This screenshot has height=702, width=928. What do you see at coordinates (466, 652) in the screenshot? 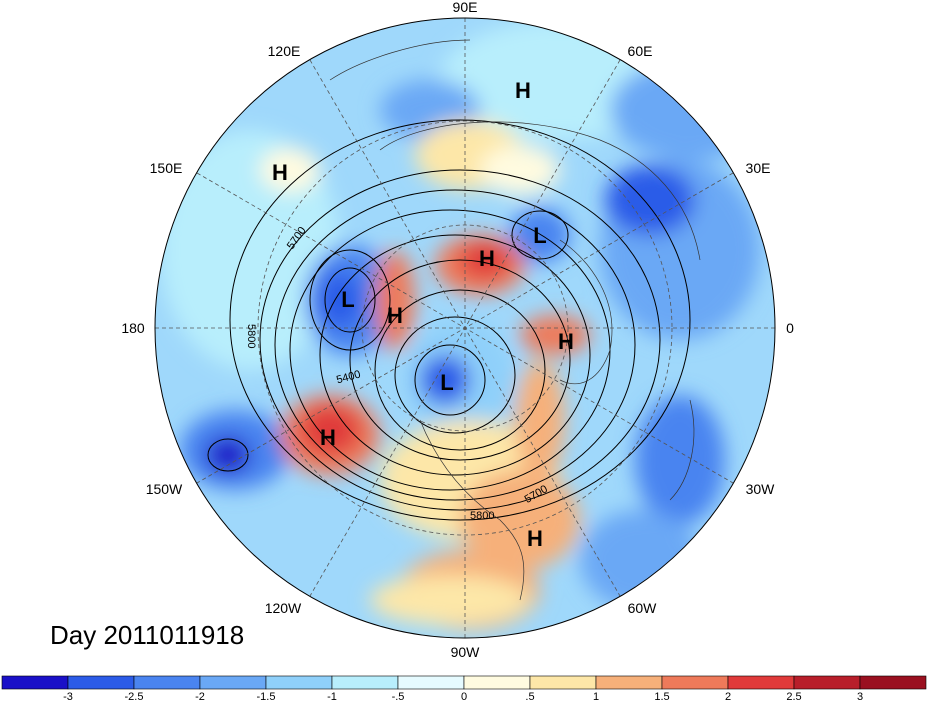
I see `lon-label: 90W` at bounding box center [466, 652].